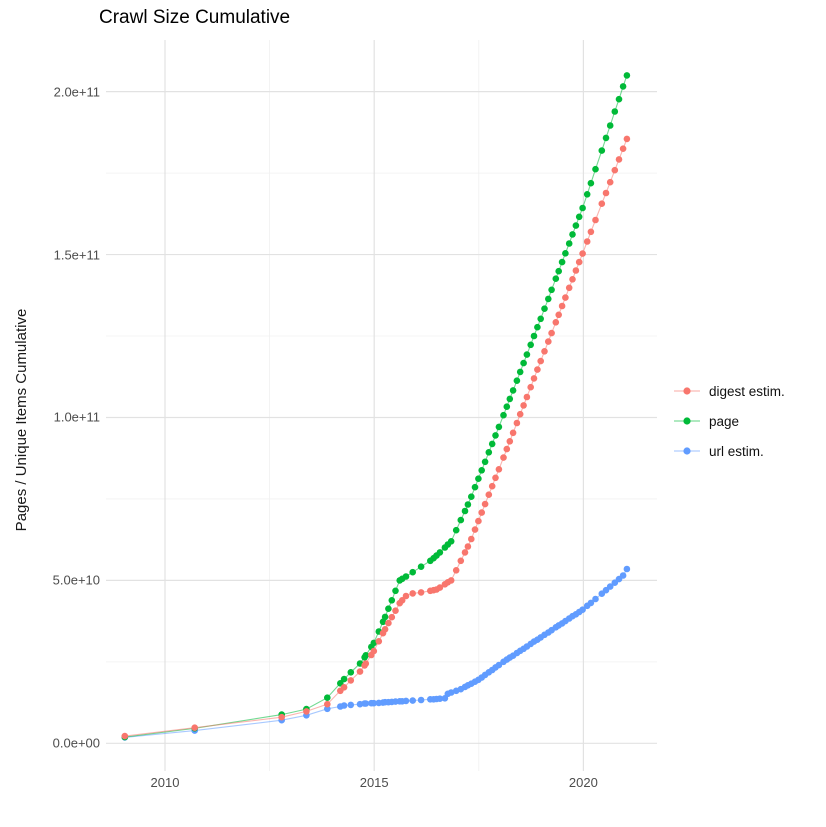  Describe the element at coordinates (747, 391) in the screenshot. I see `legend-label: digest estim.` at that location.